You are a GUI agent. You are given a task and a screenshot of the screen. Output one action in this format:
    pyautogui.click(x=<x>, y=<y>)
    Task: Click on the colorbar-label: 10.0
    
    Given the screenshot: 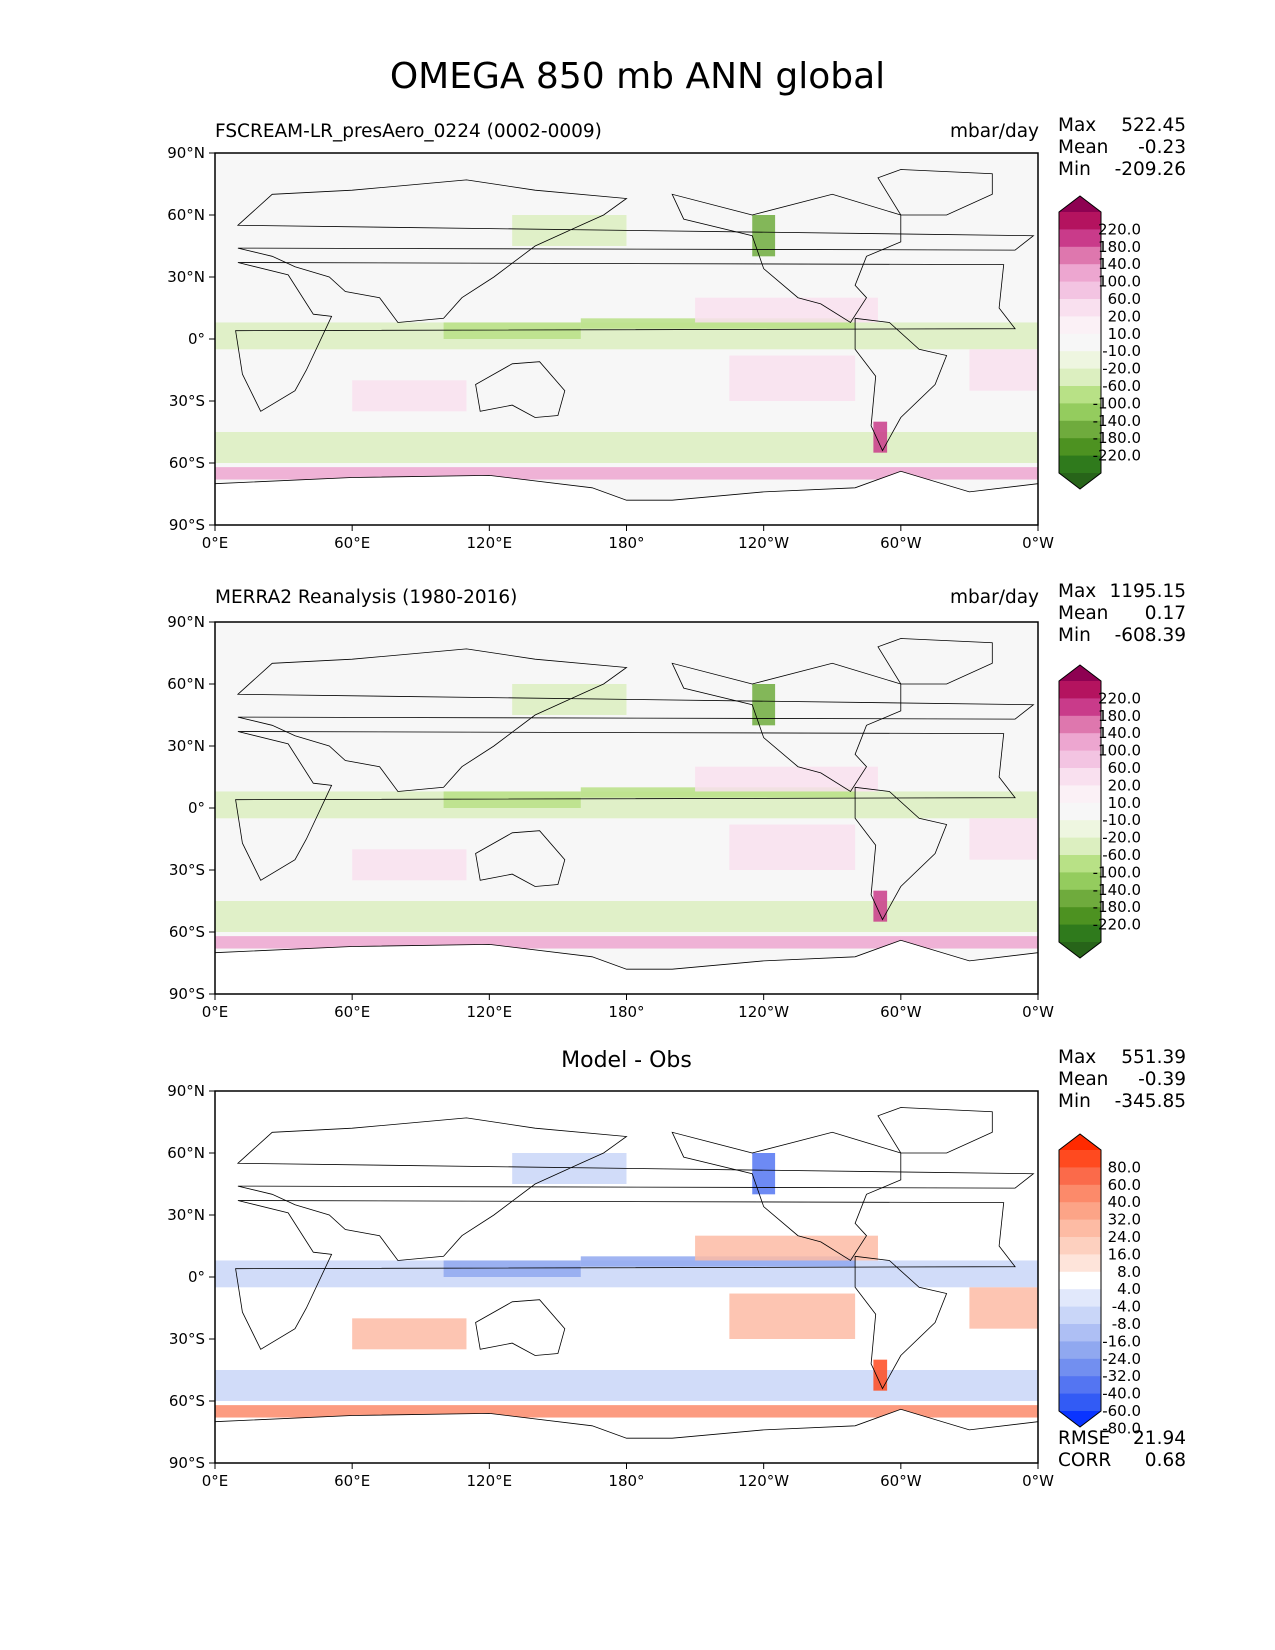 What is the action you would take?
    pyautogui.click(x=1124, y=803)
    